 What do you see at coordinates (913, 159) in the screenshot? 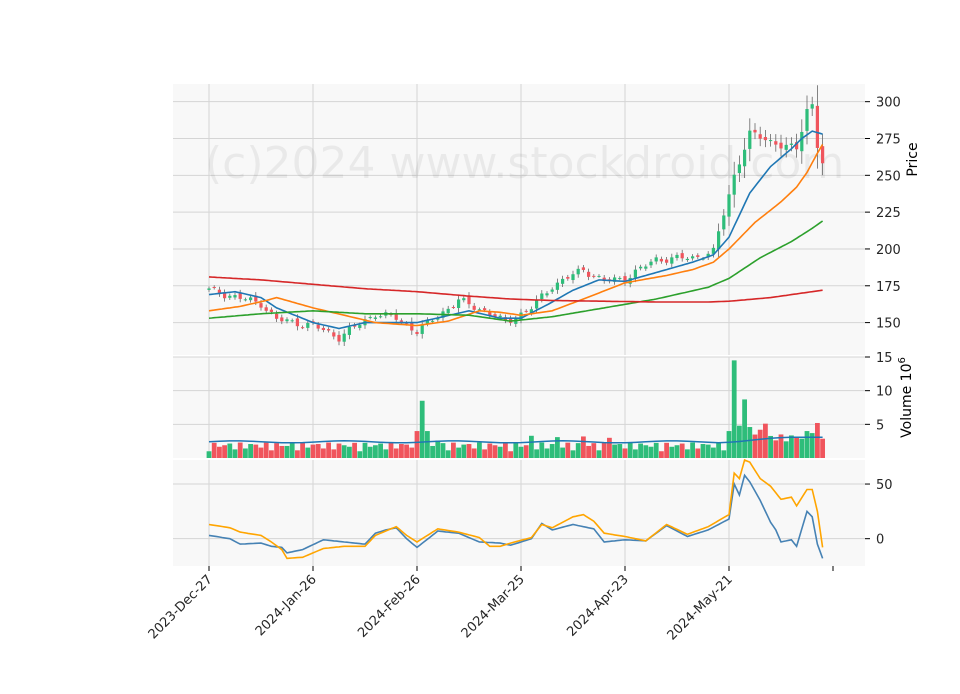
I see `price-axis-label: Price` at bounding box center [913, 159].